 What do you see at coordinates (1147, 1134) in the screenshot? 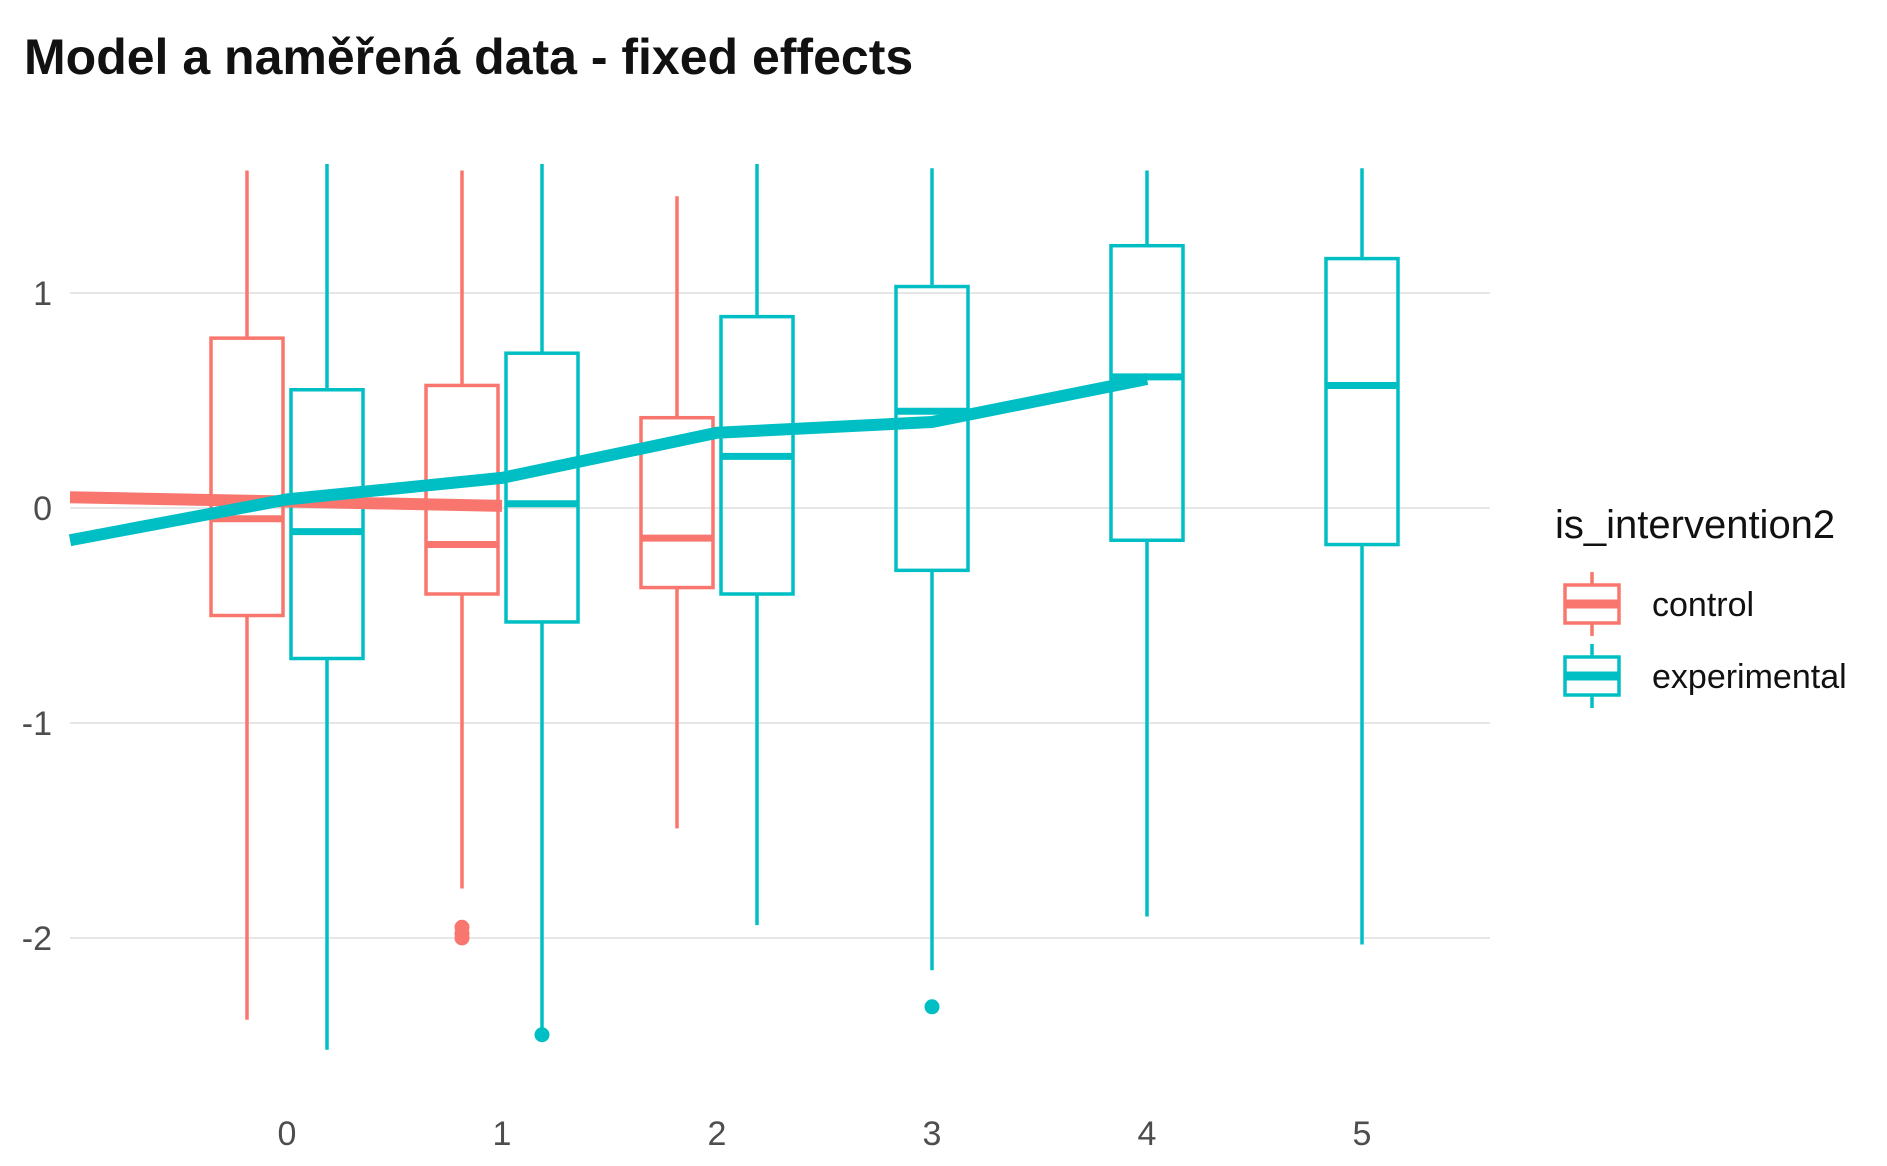
I see `x-tick-label: 4` at bounding box center [1147, 1134].